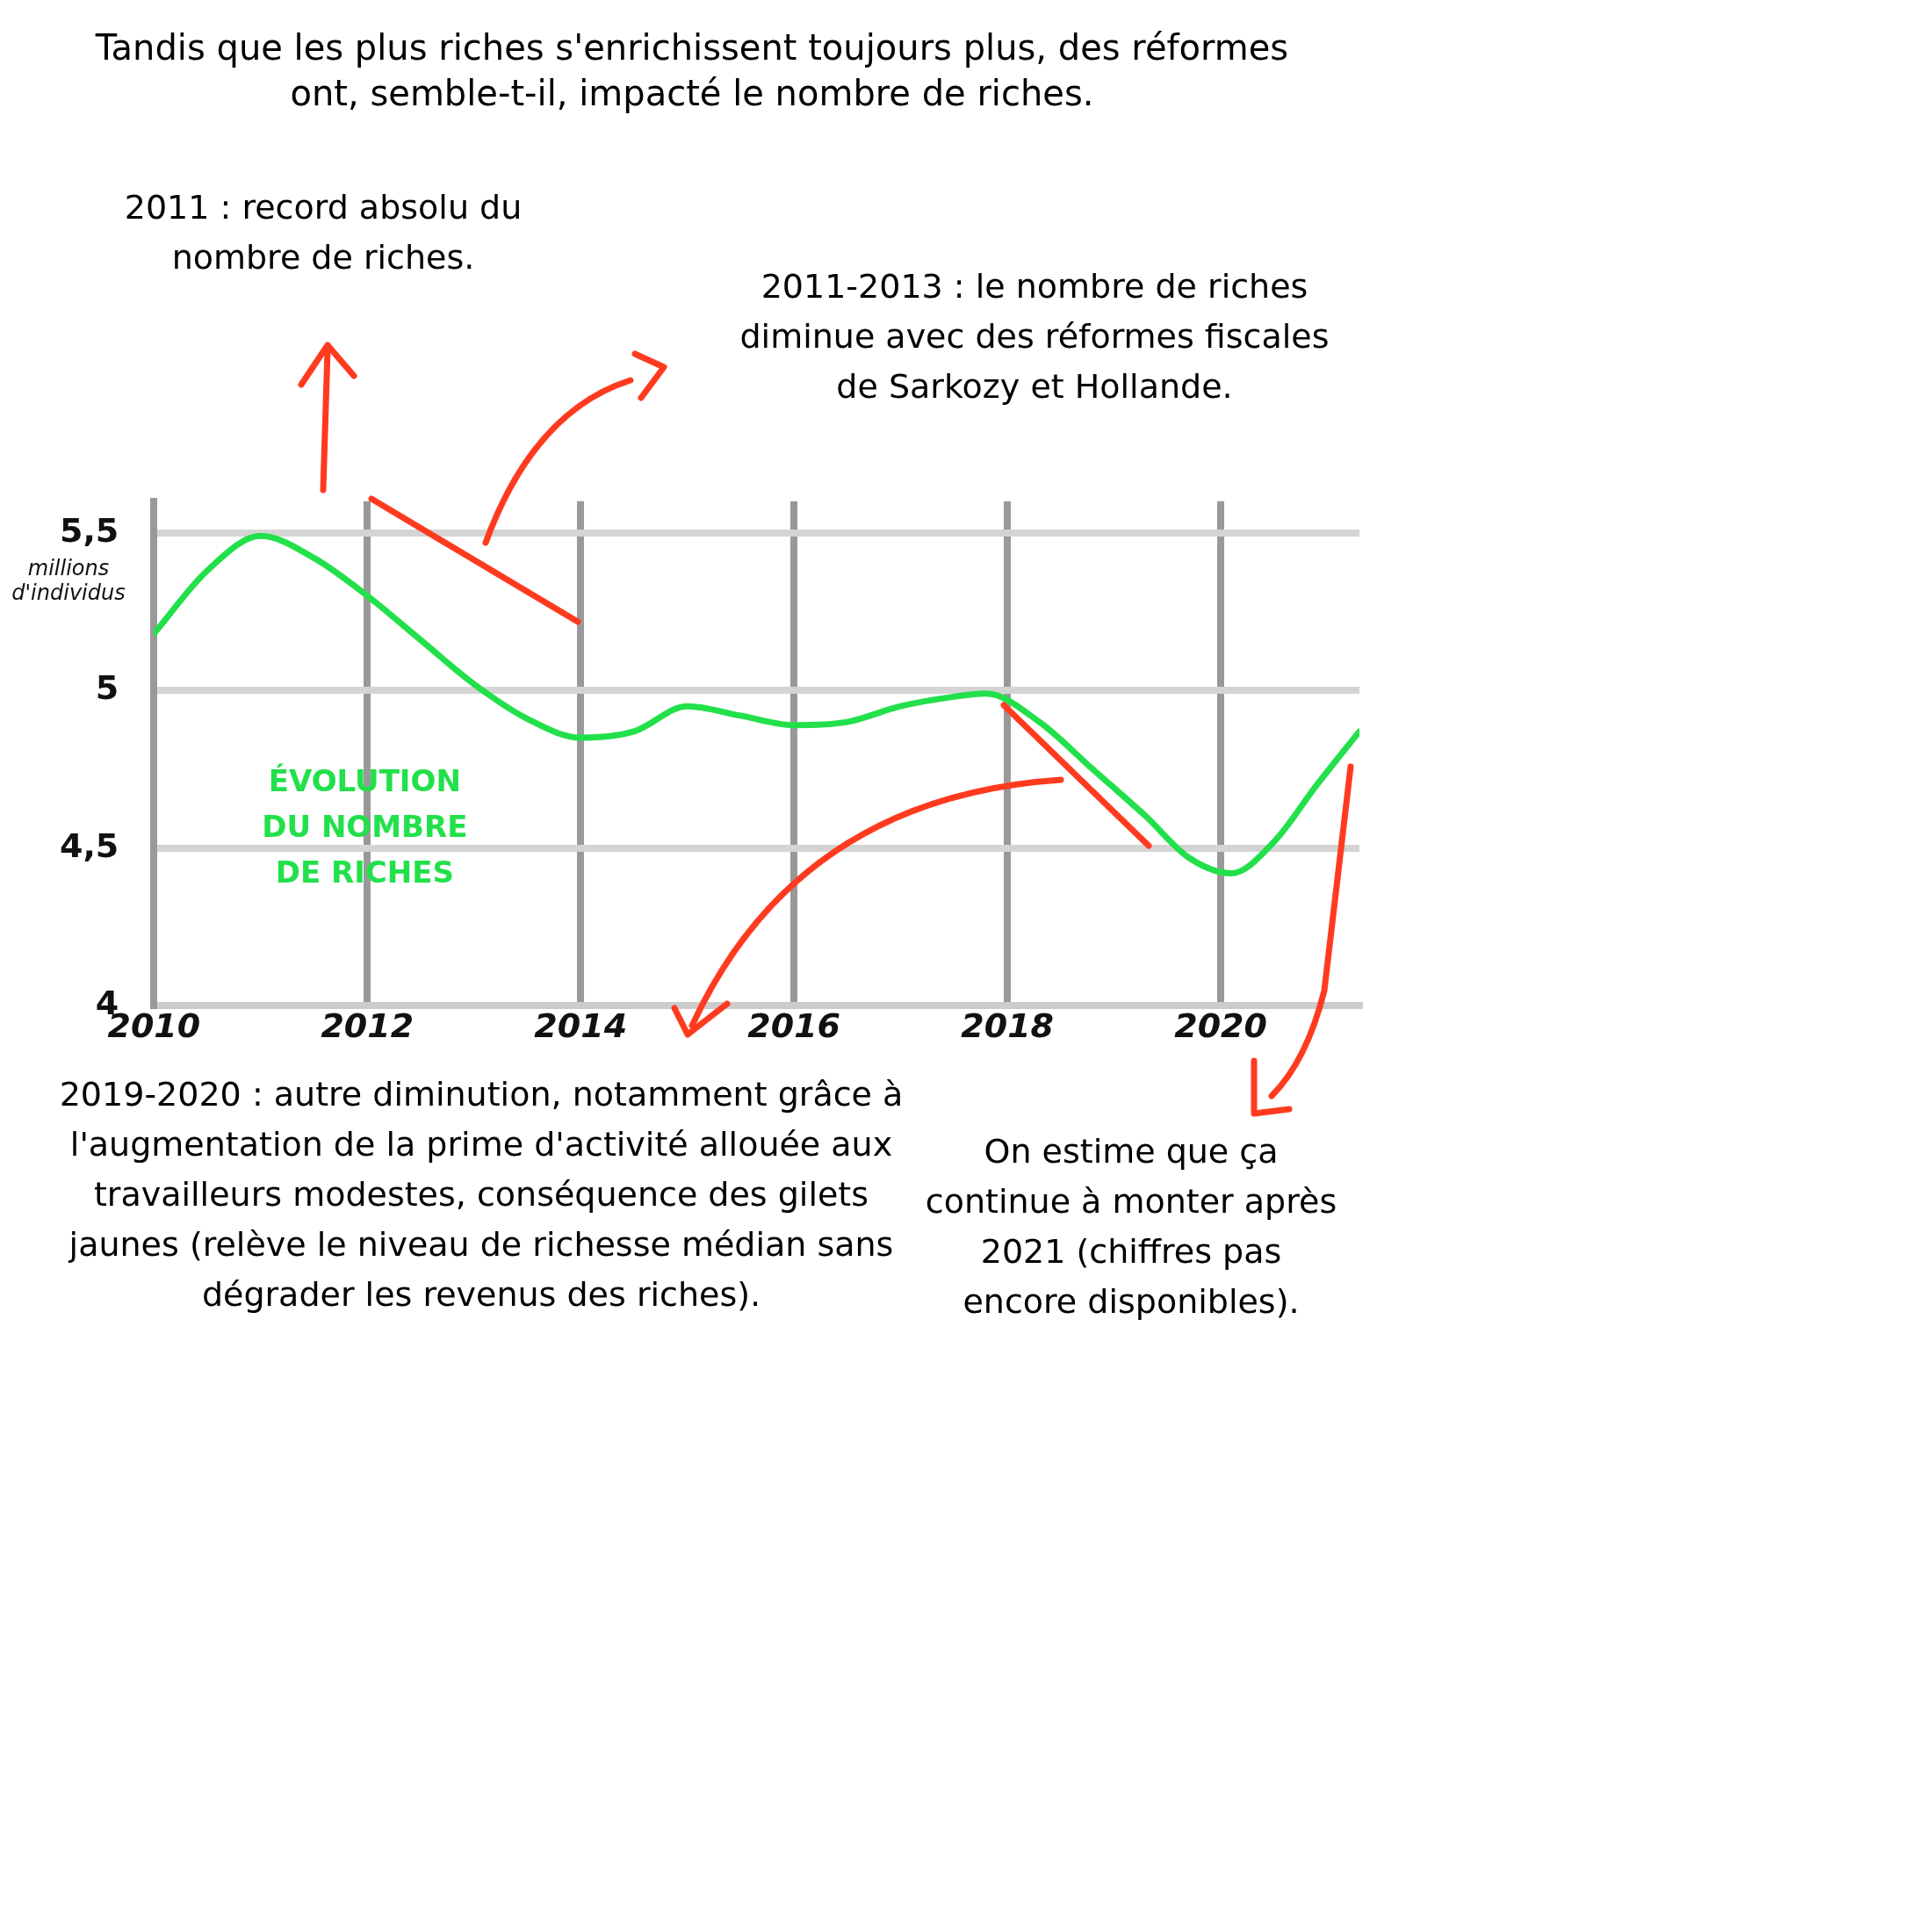 The height and width of the screenshot is (1932, 1932). What do you see at coordinates (1220, 1026) in the screenshot?
I see `x-tick-label: 2020` at bounding box center [1220, 1026].